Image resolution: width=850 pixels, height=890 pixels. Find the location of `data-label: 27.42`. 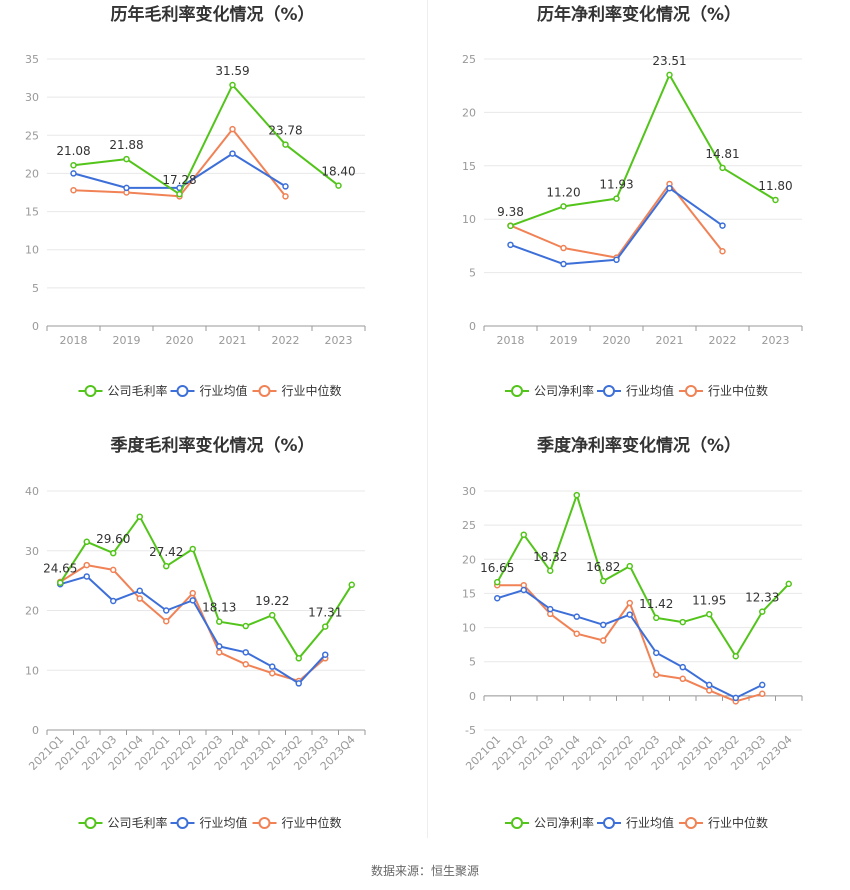

data-label: 27.42 is located at coordinates (166, 552).